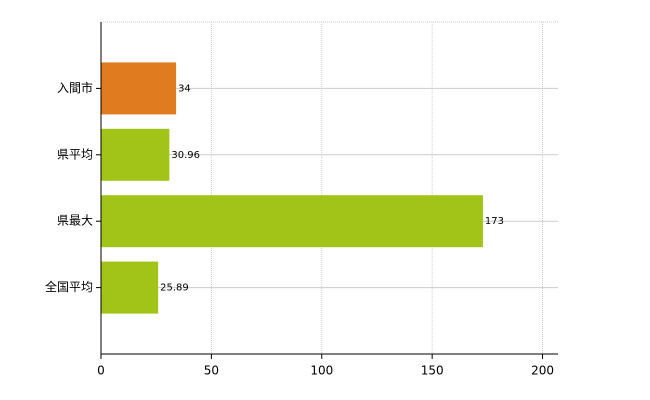 This screenshot has height=400, width=650. What do you see at coordinates (542, 371) in the screenshot?
I see `x-tick-label: 200` at bounding box center [542, 371].